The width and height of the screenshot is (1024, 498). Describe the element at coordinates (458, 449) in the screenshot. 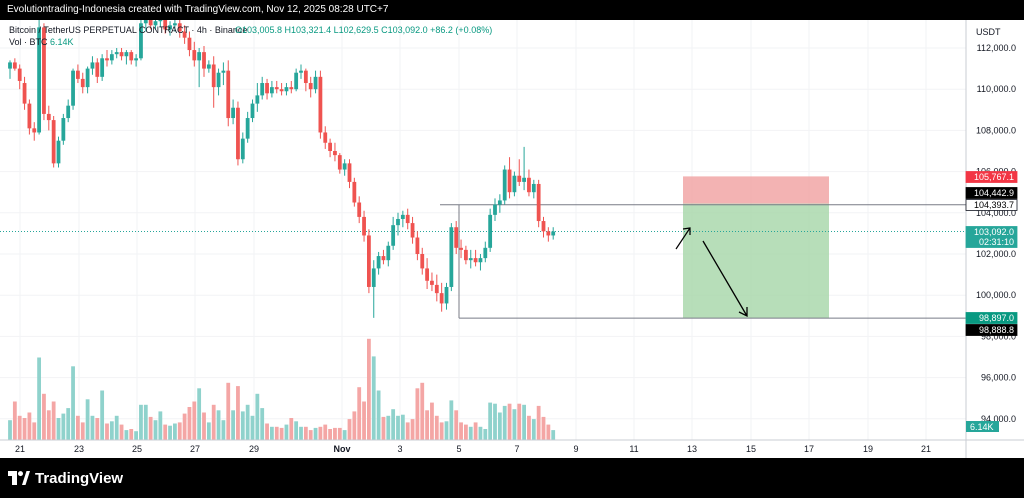

I see `time-tick-label: 5` at that location.